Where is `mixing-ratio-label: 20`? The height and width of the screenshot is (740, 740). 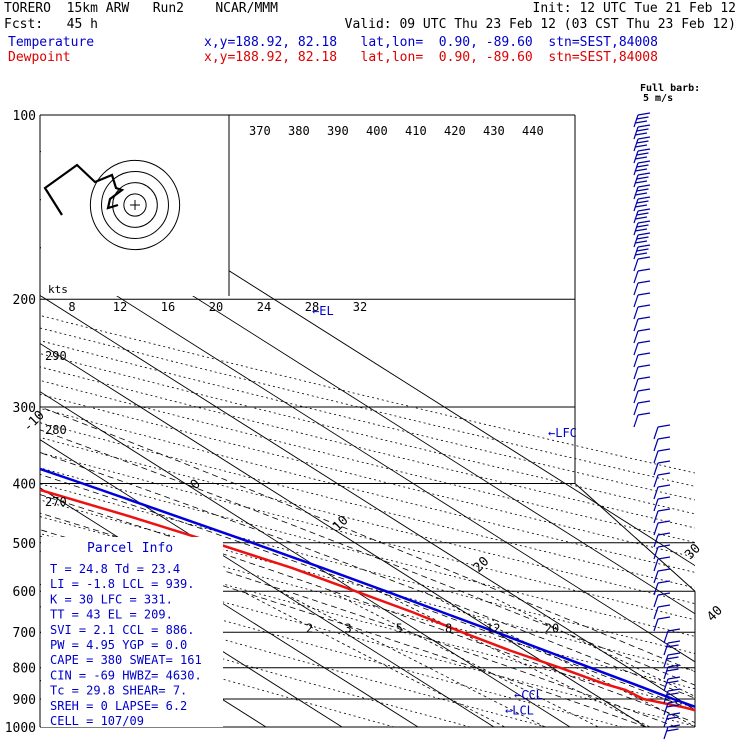
mixing-ratio-label: 20 is located at coordinates (552, 628).